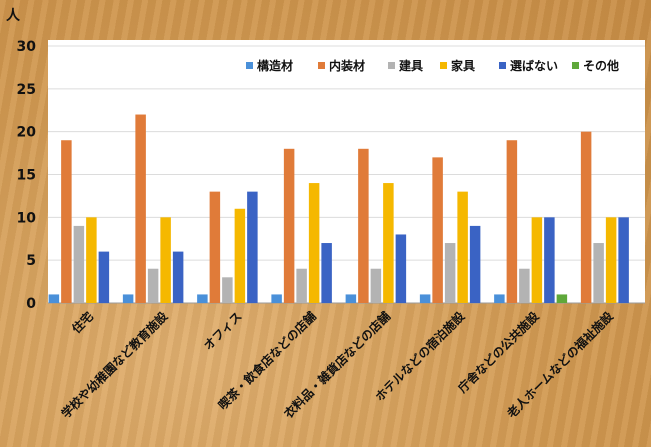  Describe the element at coordinates (347, 65) in the screenshot. I see `legend-entry: 内装材` at that location.